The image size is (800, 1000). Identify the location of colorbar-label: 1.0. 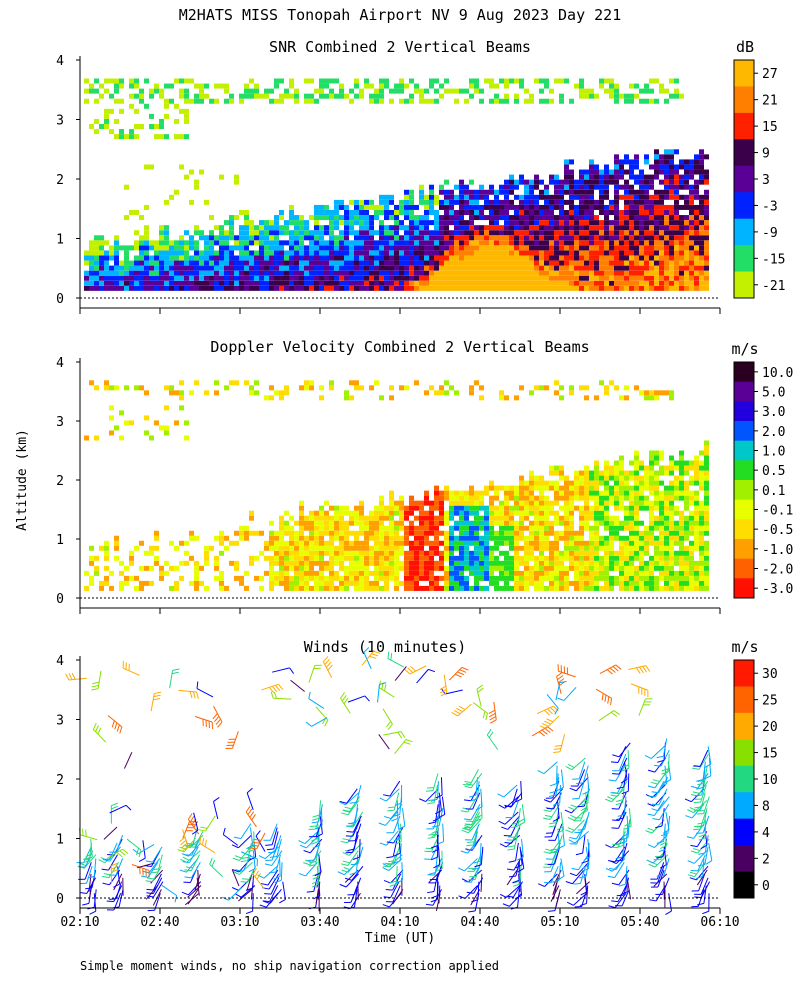
(773, 452).